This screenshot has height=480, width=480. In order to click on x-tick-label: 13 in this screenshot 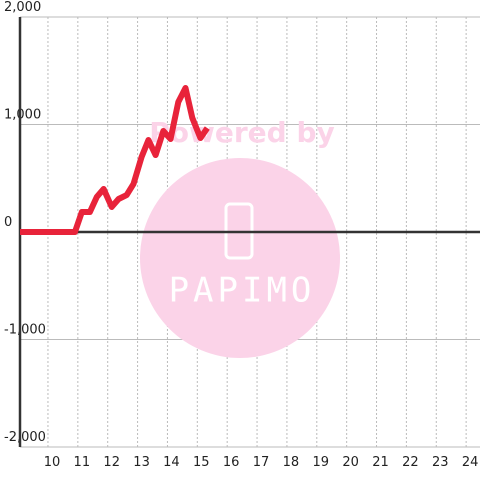, I will do `click(141, 462)`.